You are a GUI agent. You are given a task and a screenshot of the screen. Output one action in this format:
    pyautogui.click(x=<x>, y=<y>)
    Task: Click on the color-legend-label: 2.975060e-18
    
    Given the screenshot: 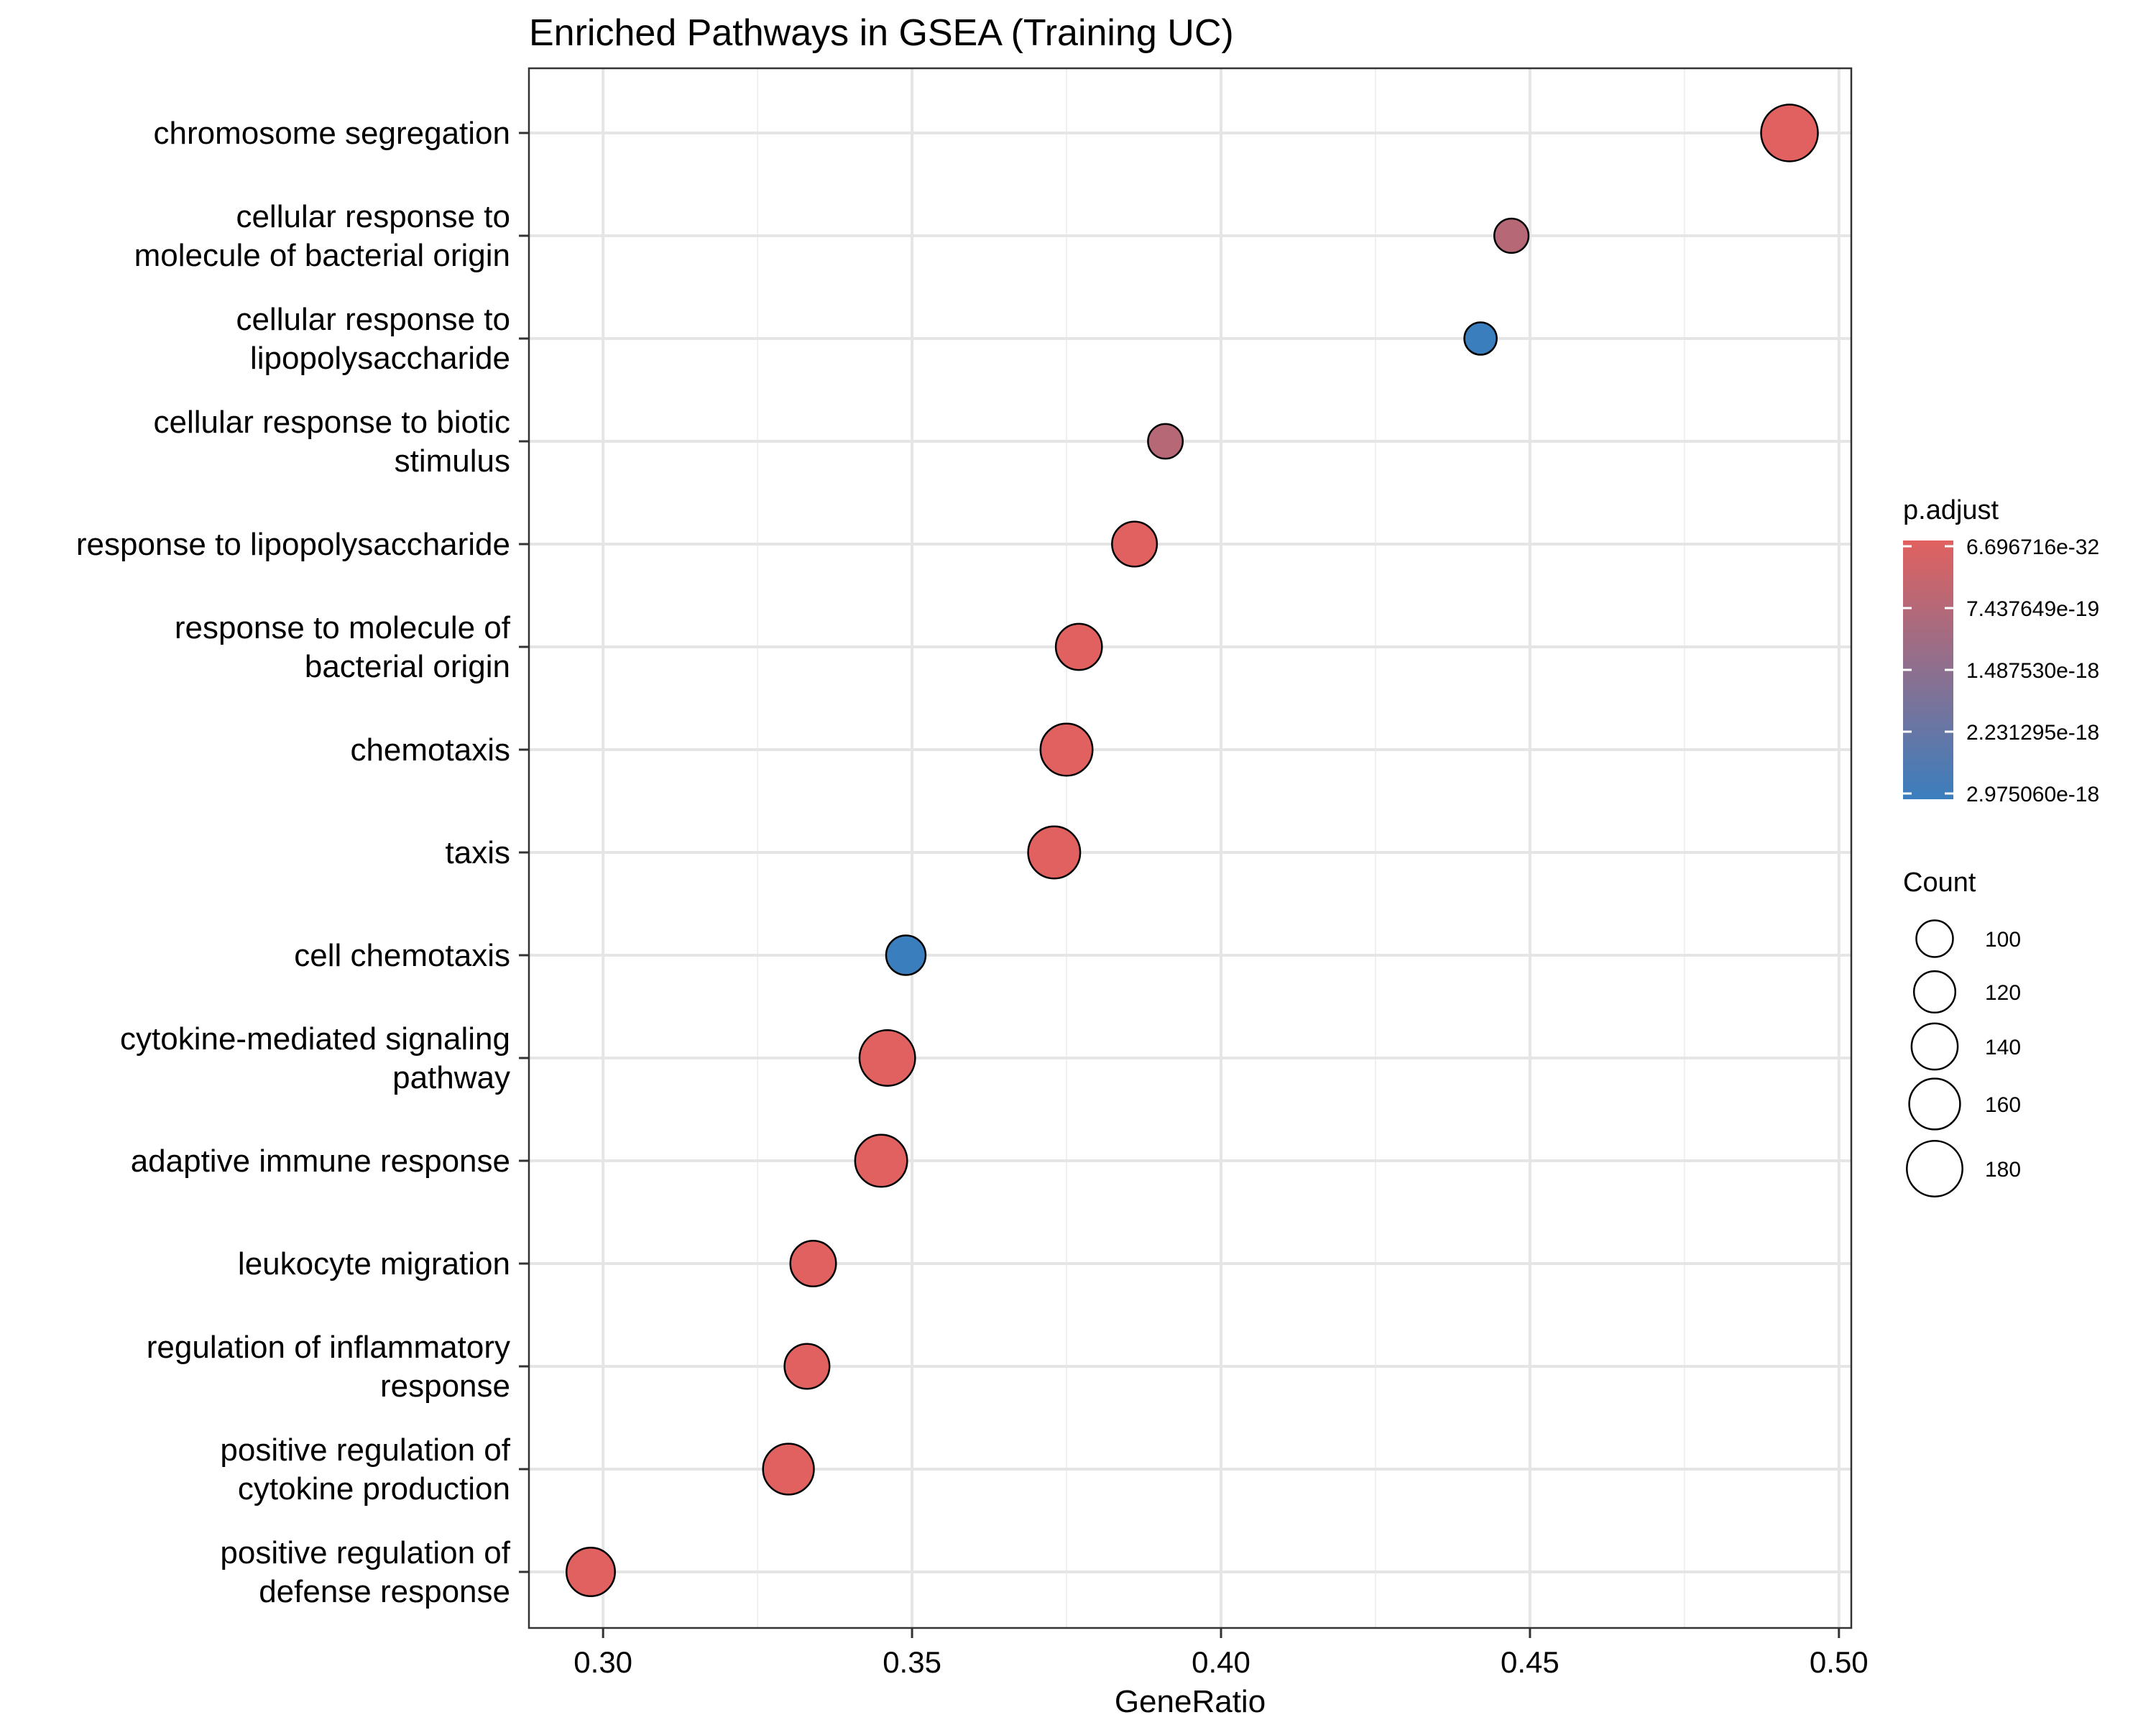 What is the action you would take?
    pyautogui.click(x=2032, y=794)
    